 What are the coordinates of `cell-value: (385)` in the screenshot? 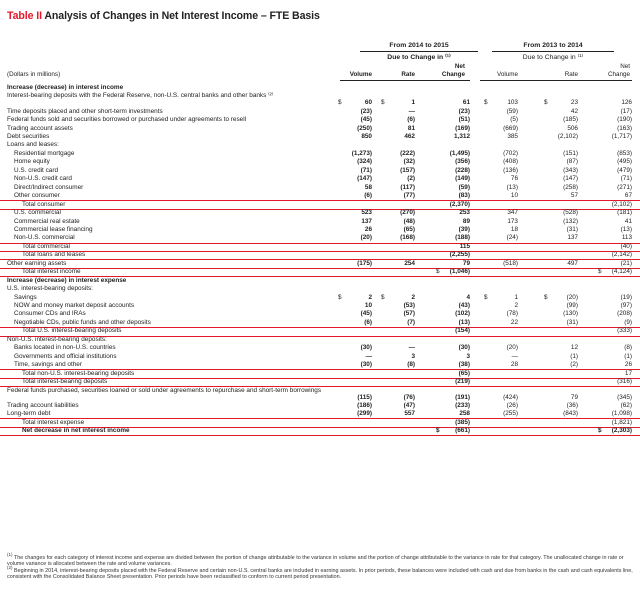 It's located at (462, 422).